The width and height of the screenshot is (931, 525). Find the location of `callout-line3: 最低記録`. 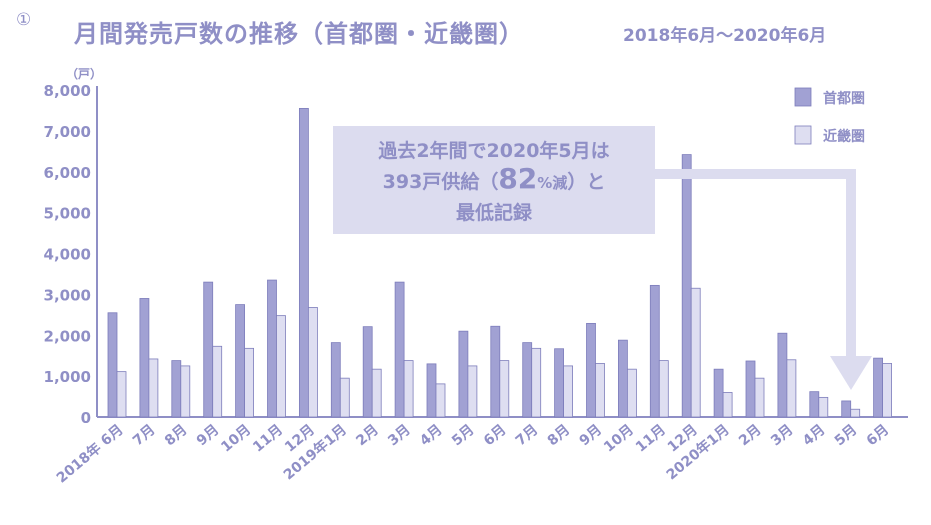

callout-line3: 最低記録 is located at coordinates (493, 213).